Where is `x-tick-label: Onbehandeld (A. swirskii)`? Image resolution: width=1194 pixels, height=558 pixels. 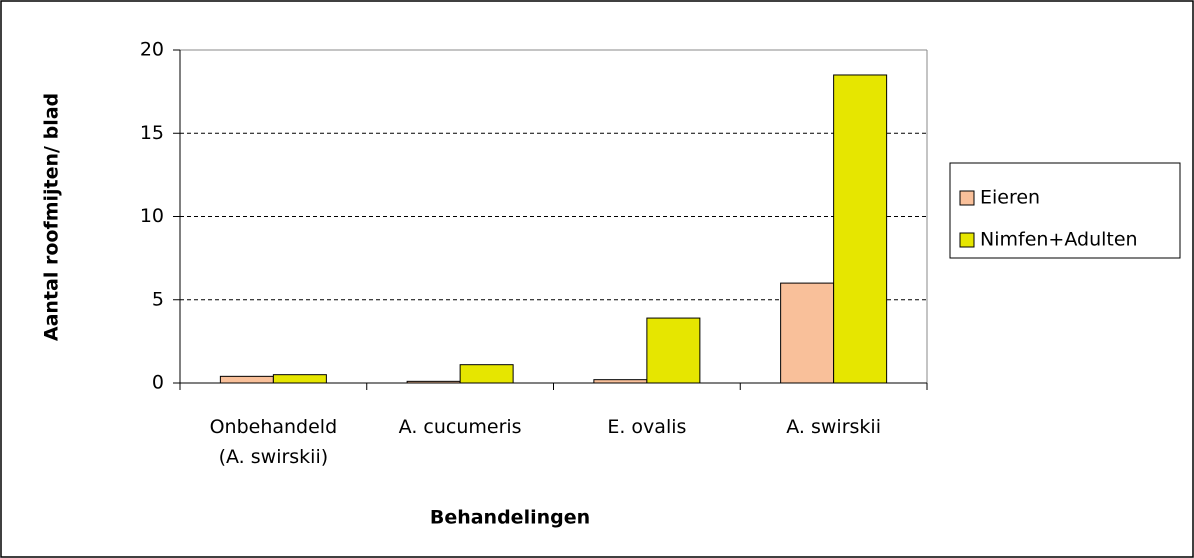 x-tick-label: Onbehandeld (A. swirskii) is located at coordinates (273, 442).